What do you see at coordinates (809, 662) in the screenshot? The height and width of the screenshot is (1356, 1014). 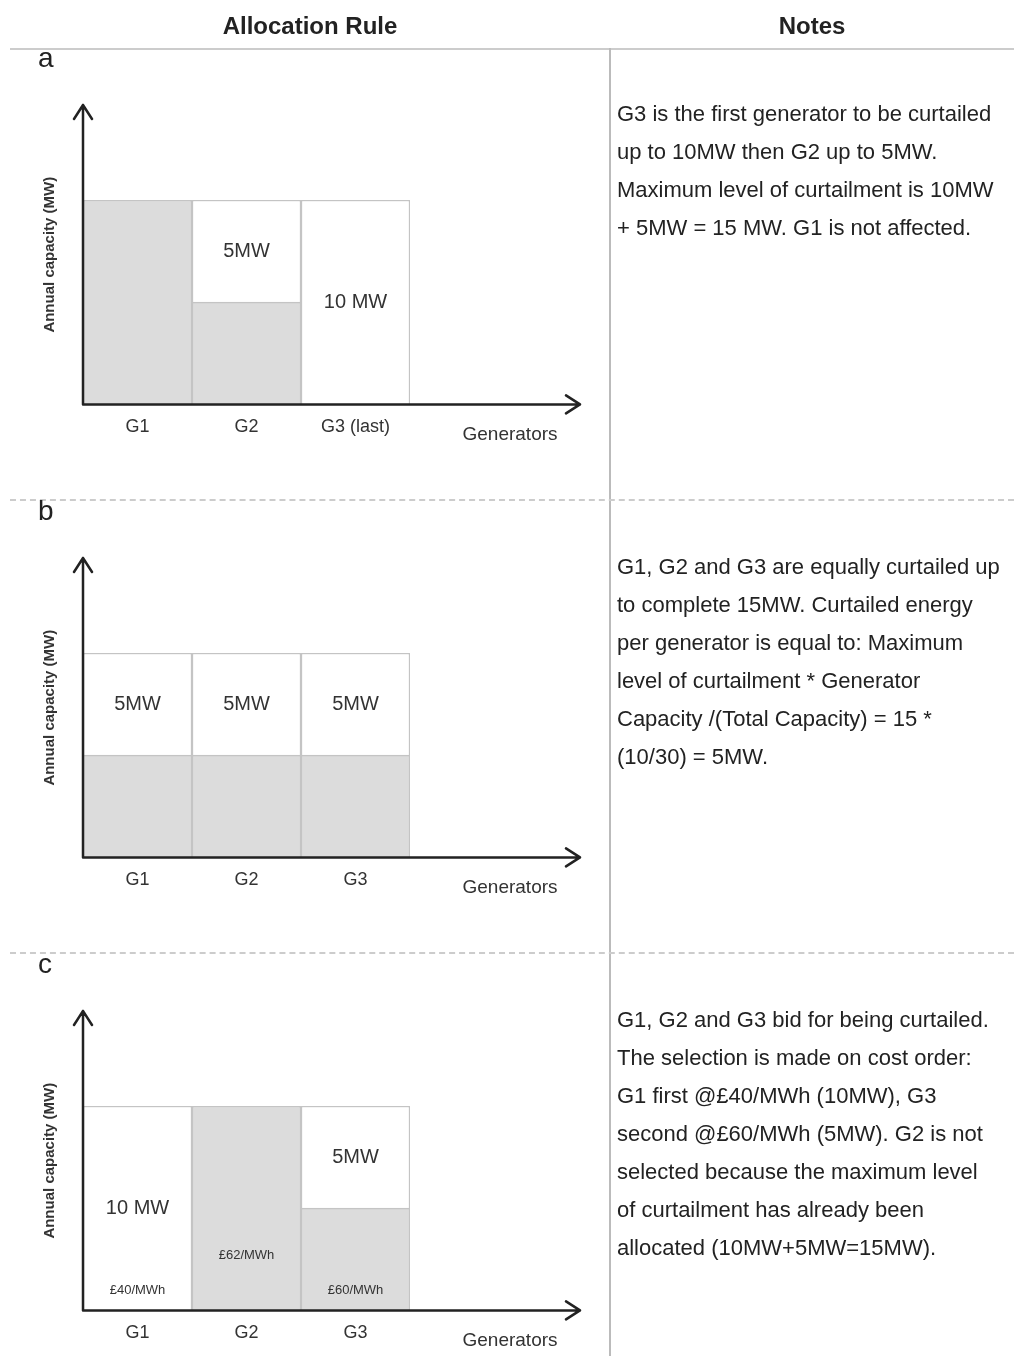 I see `text: G1, G2 and G3 are equally curtailed up to complete 15MW. Curtailed energy per generator is equal to: Maximum level of curtailment * Generator Capacity /(Total Capacity) = 15 * (10/30) = 5MW.` at bounding box center [809, 662].